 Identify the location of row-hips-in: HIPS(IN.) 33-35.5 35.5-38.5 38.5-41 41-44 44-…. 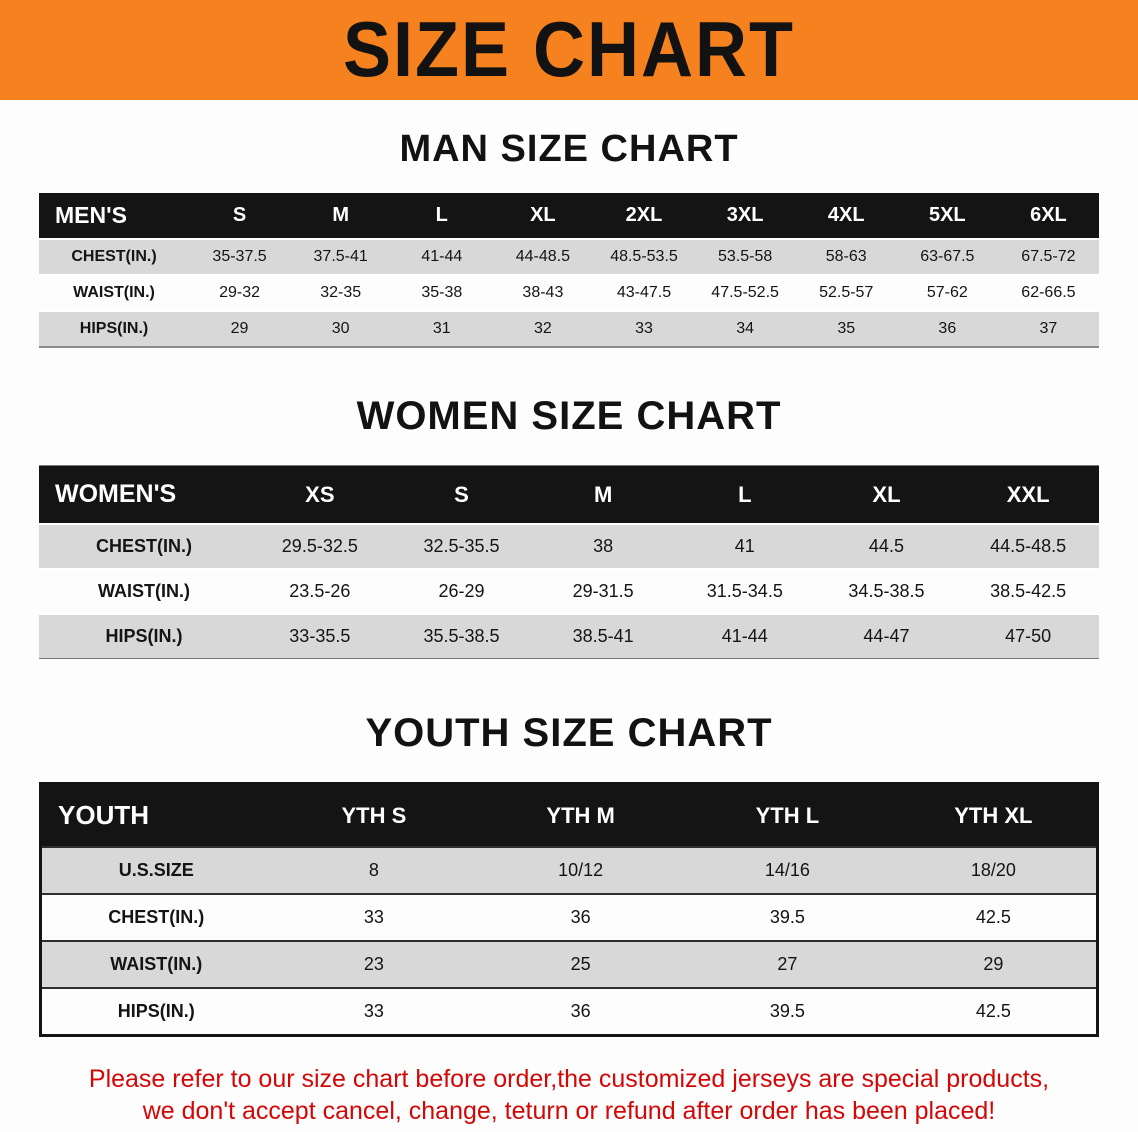
(569, 636).